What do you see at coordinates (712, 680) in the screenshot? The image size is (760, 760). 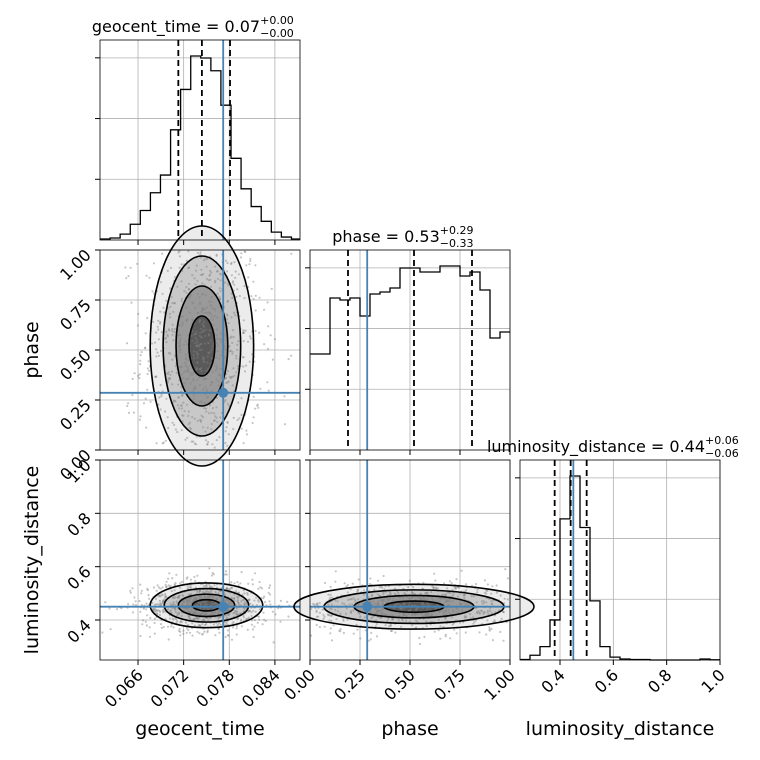 I see `x-tick-label: 1.0` at bounding box center [712, 680].